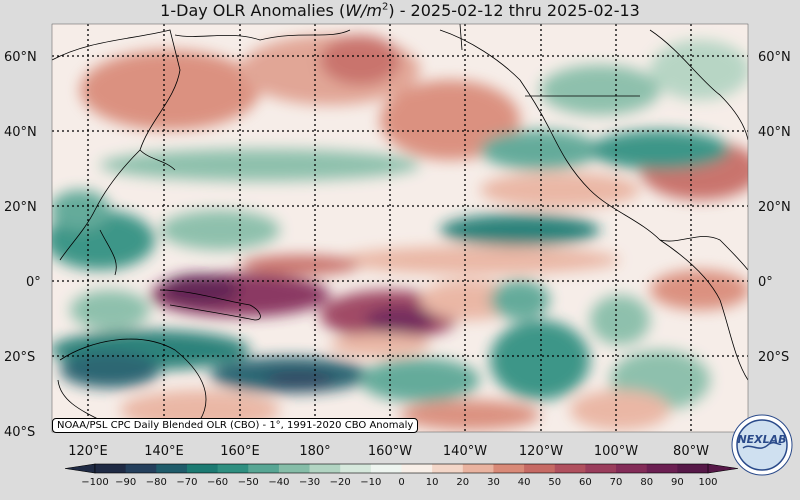  I want to click on colorbar-tick-label: 10, so click(432, 482).